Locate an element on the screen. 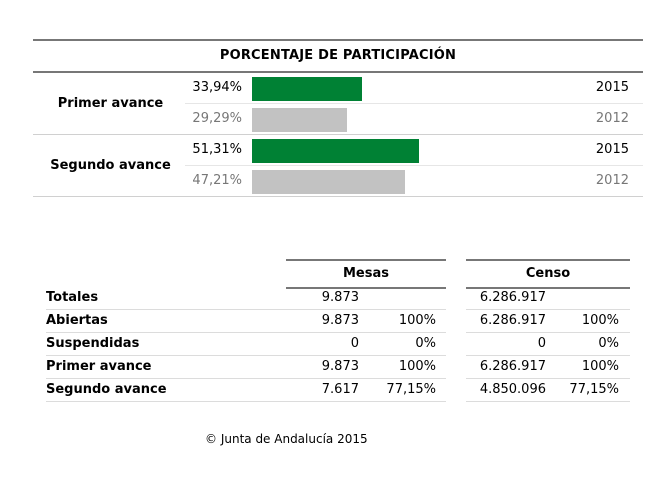 The width and height of the screenshot is (658, 485). censo-pct: 0% is located at coordinates (608, 343).